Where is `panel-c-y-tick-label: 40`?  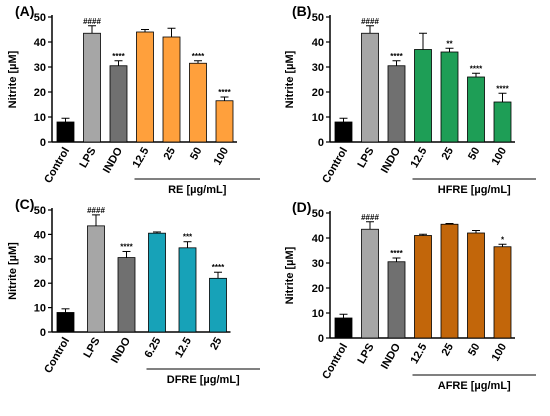
panel-c-y-tick-label: 40 is located at coordinates (40, 235).